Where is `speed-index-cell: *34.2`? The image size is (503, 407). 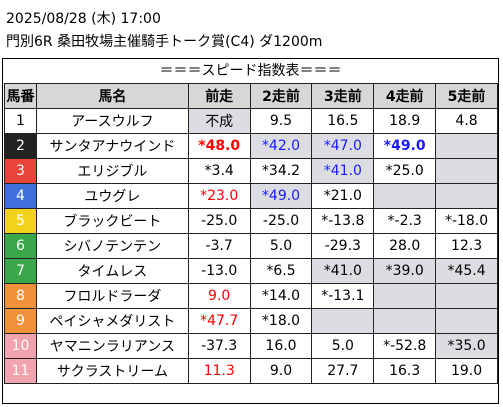
speed-index-cell: *34.2 is located at coordinates (281, 171).